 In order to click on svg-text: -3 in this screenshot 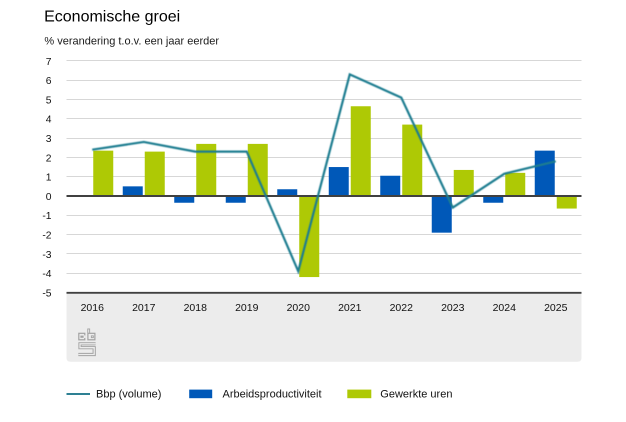, I will do `click(46, 255)`.